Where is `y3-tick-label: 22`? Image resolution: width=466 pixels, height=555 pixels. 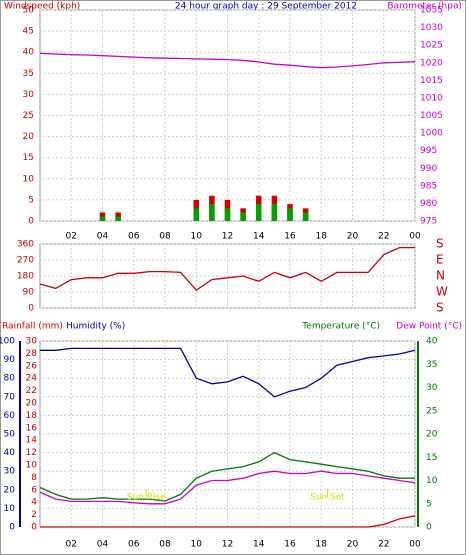
y3-tick-label: 22 is located at coordinates (31, 391).